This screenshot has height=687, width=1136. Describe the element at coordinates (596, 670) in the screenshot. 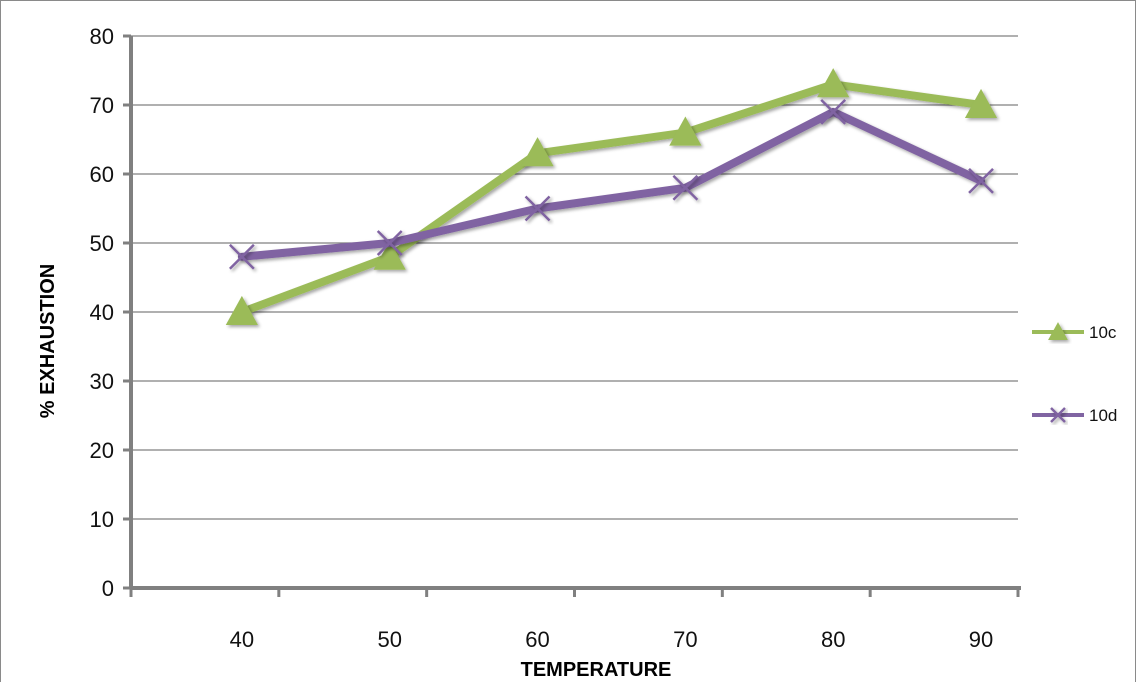

I see `x-axis-title: TEMPERATURE` at that location.